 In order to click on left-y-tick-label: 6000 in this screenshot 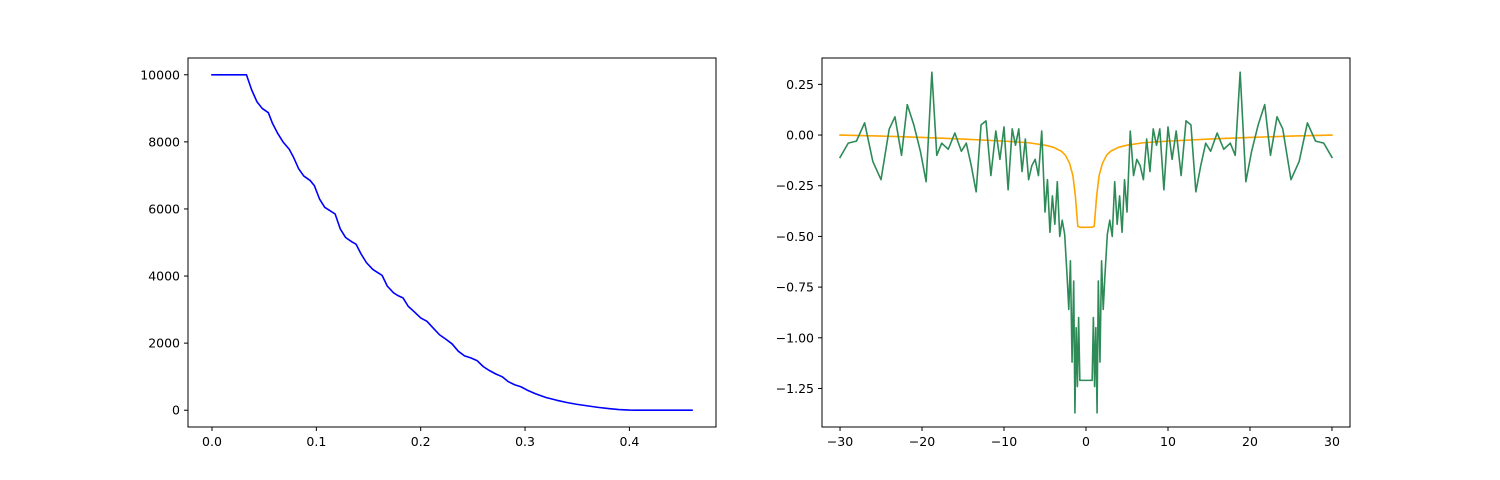, I will do `click(164, 208)`.